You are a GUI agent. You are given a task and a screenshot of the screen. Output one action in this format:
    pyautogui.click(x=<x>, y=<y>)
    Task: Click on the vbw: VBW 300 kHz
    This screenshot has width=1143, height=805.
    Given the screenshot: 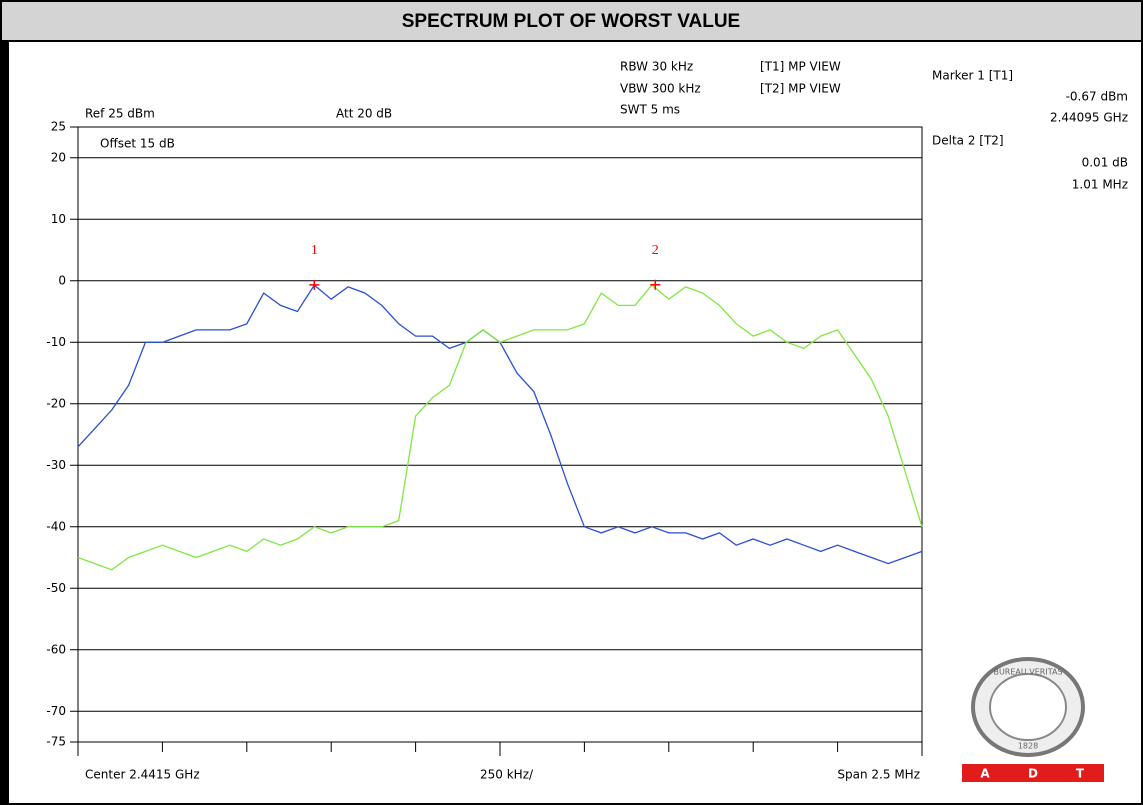 What is the action you would take?
    pyautogui.click(x=660, y=89)
    